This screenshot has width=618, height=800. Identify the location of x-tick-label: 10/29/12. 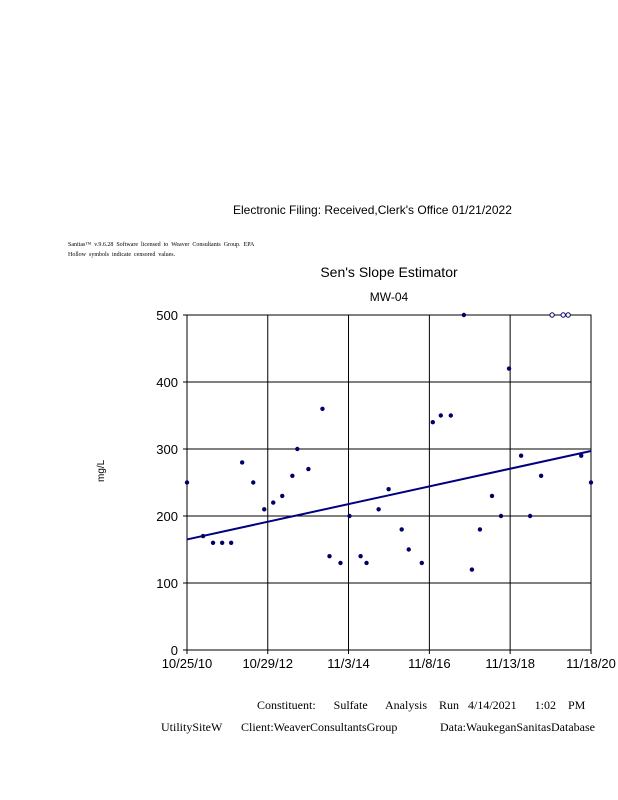
(267, 663).